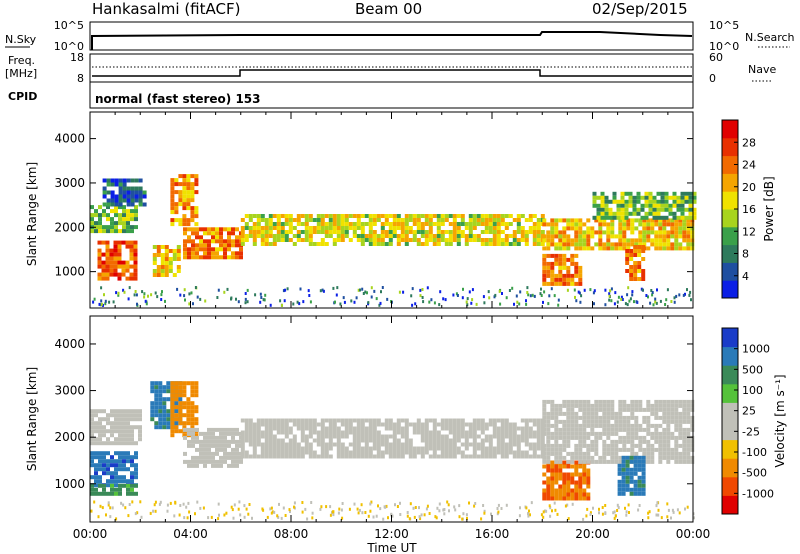  What do you see at coordinates (780, 420) in the screenshot?
I see `velocity-colorbar-label: Velocity [m s⁻¹]` at bounding box center [780, 420].